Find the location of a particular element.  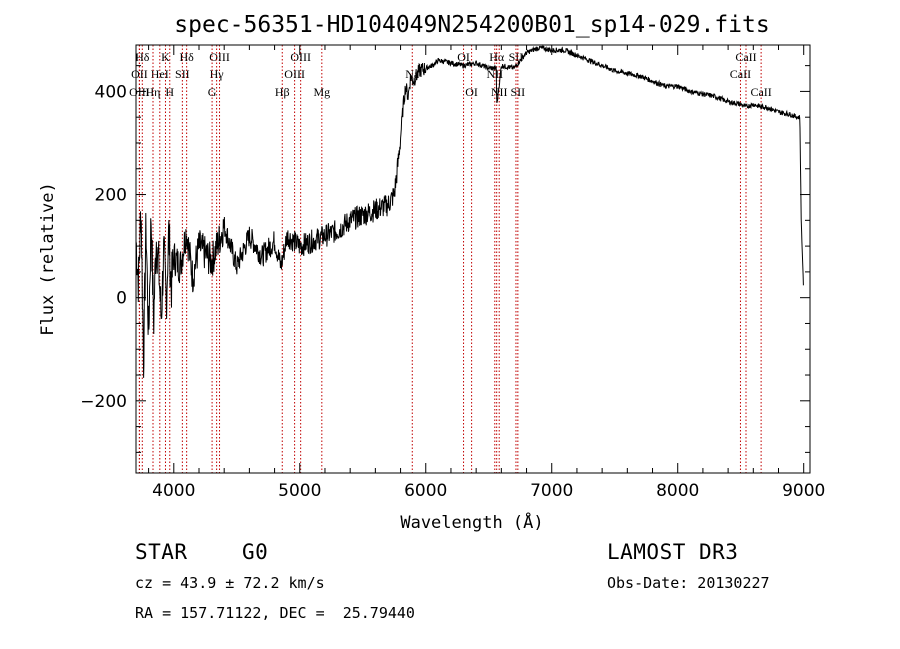

y-tick-label: −200 is located at coordinates (103, 402).